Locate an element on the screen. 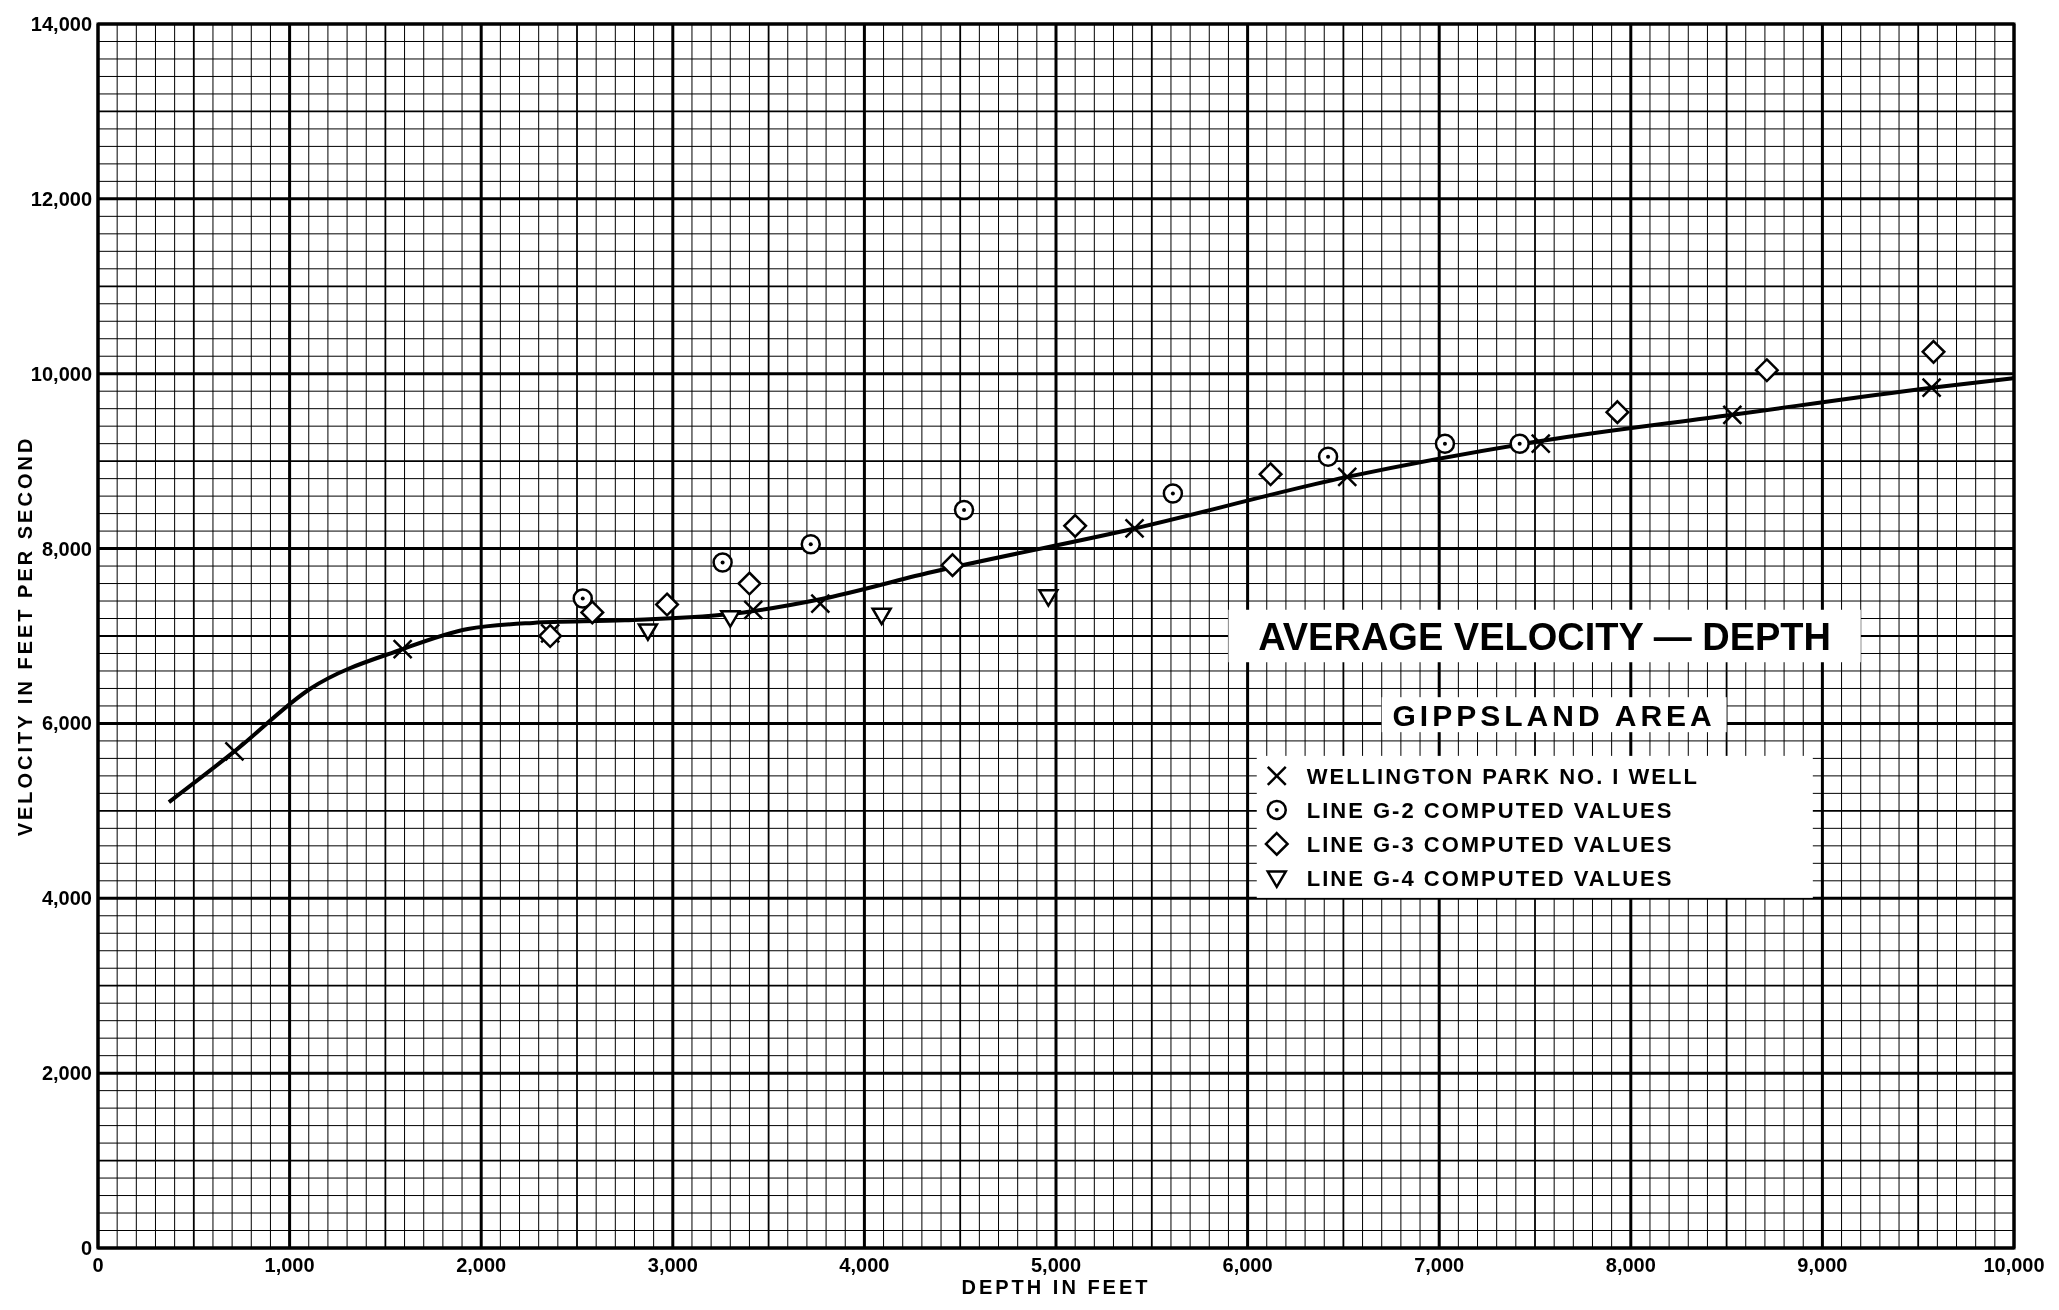 The image size is (2059, 1310). y-tick-label: 12,000 is located at coordinates (61, 198).